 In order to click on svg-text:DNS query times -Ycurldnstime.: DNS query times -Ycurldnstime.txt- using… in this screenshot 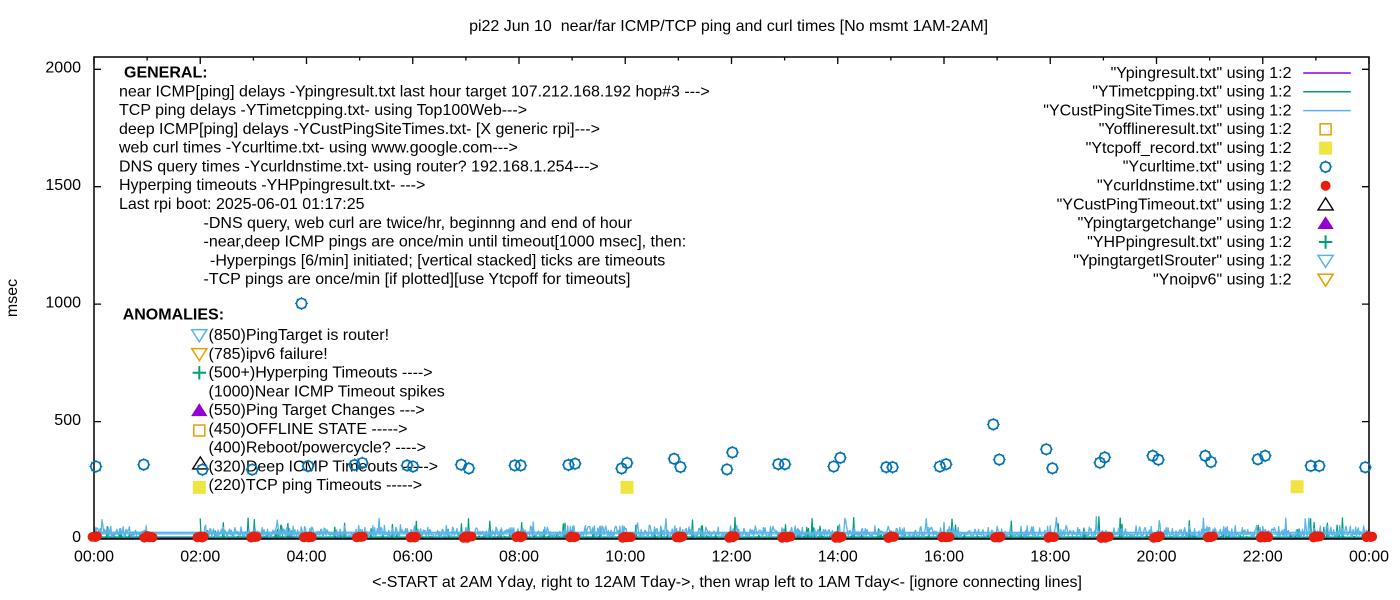, I will do `click(359, 166)`.